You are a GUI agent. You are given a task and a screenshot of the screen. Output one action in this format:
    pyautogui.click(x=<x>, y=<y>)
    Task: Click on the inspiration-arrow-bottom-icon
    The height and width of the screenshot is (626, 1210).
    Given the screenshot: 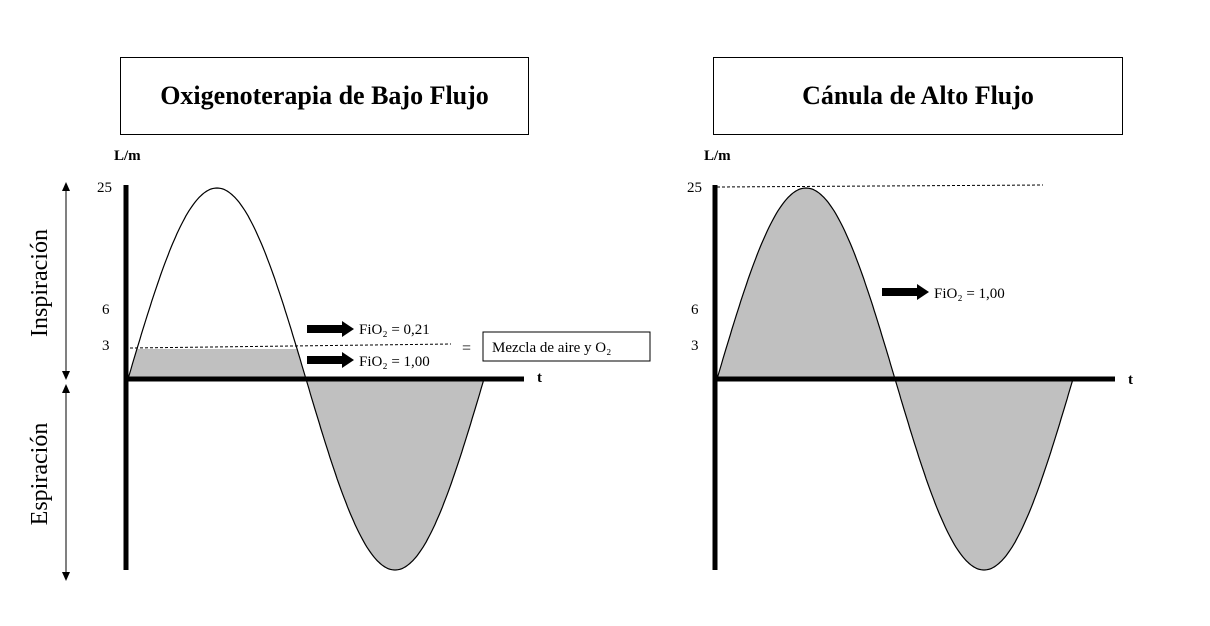 What is the action you would take?
    pyautogui.click(x=66, y=375)
    